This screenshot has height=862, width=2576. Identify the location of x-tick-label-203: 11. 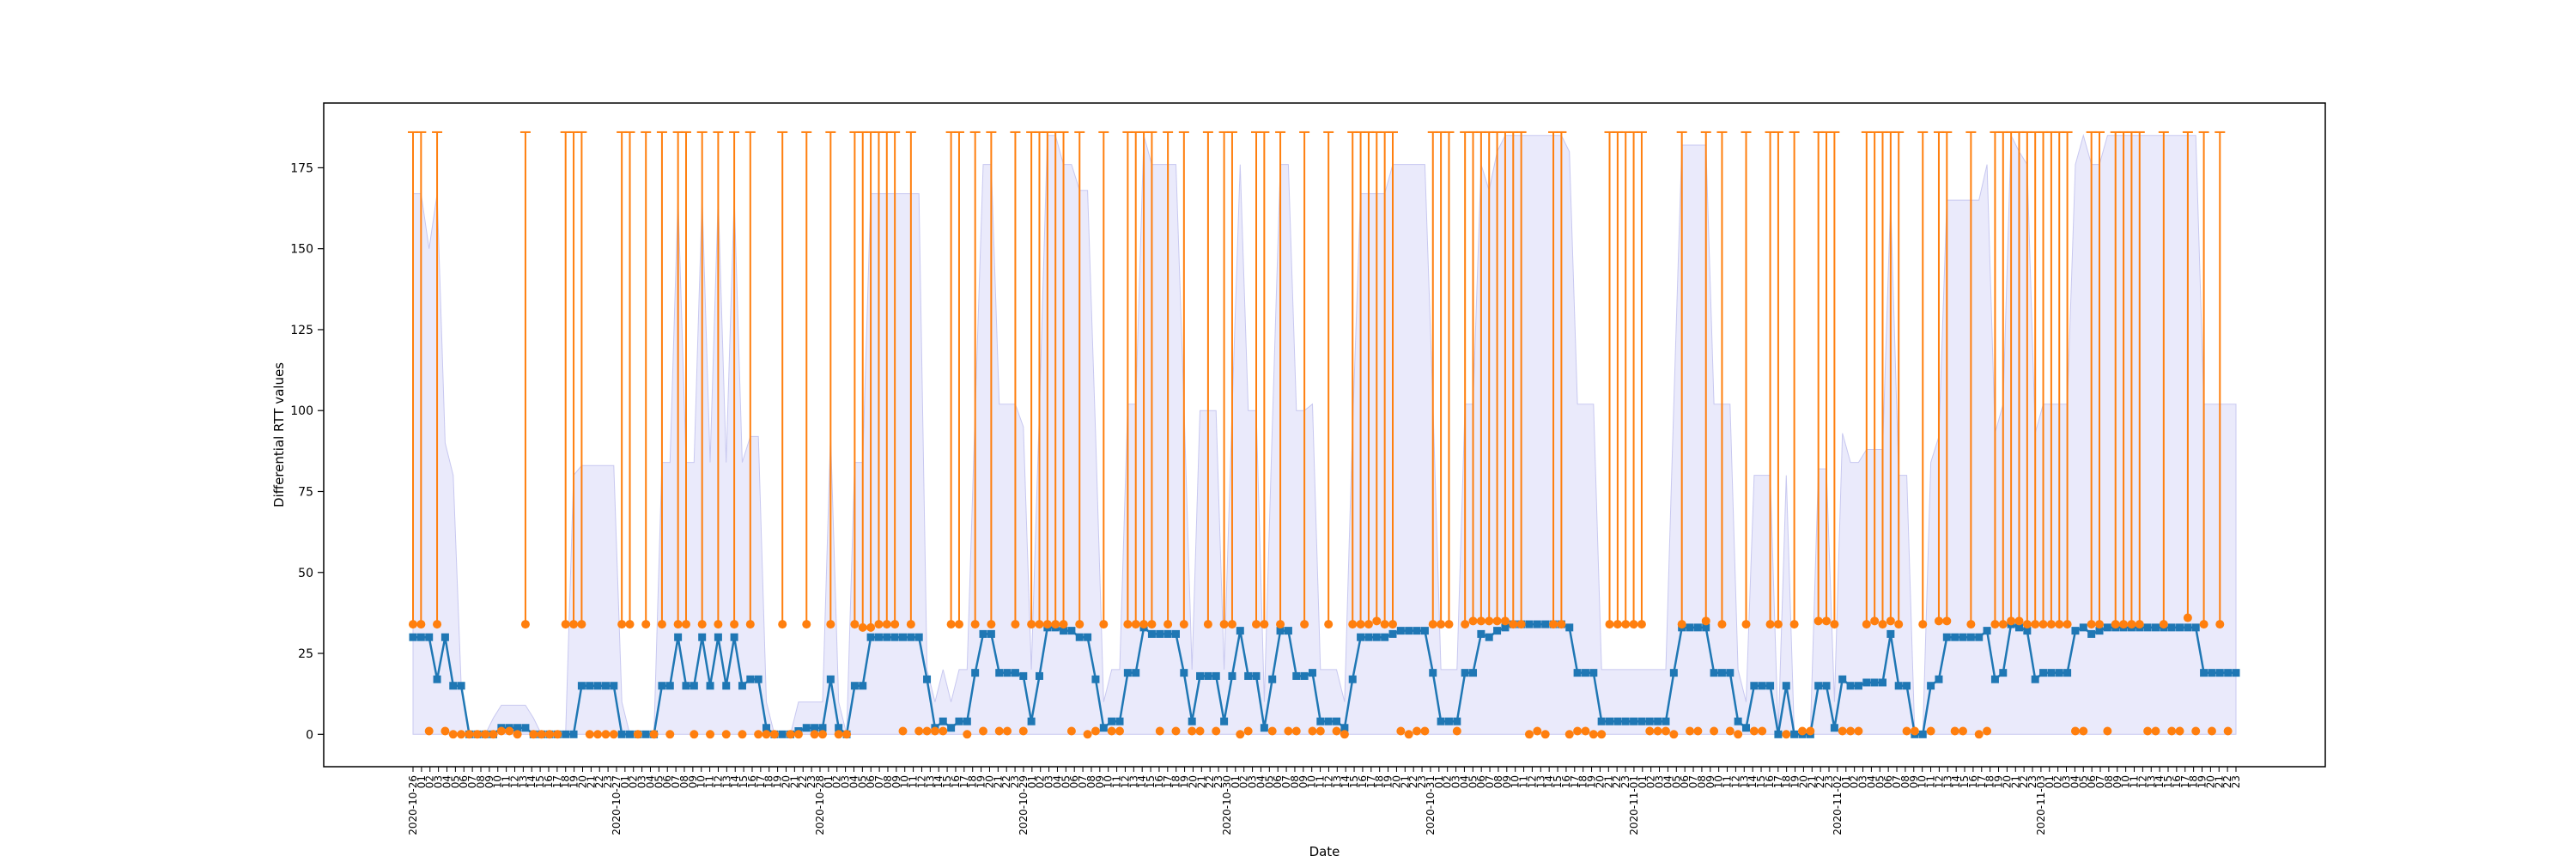
(2135, 781).